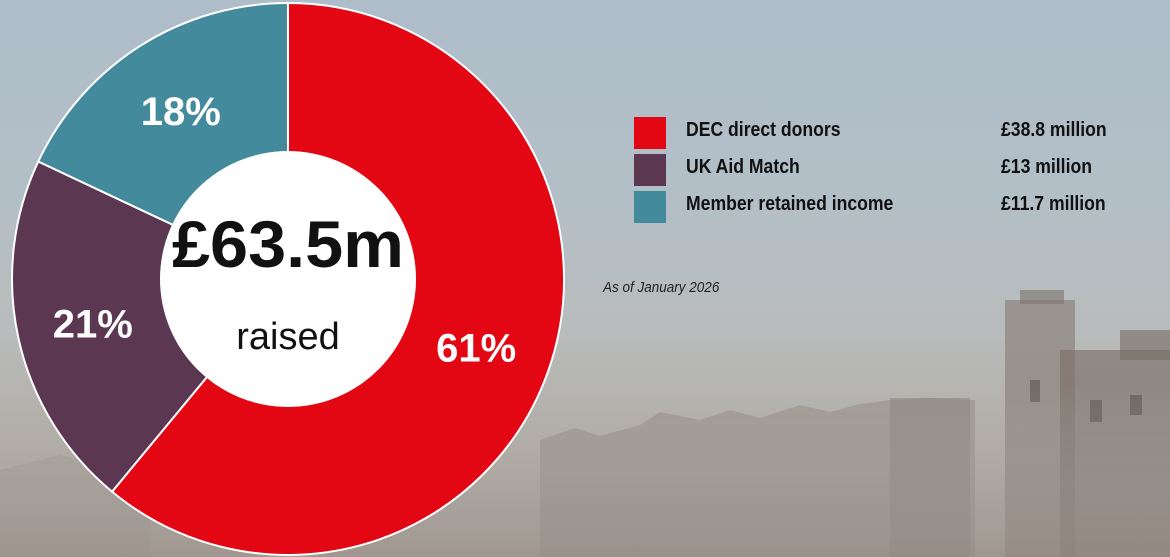  What do you see at coordinates (288, 337) in the screenshot?
I see `total-raised-caption: raised` at bounding box center [288, 337].